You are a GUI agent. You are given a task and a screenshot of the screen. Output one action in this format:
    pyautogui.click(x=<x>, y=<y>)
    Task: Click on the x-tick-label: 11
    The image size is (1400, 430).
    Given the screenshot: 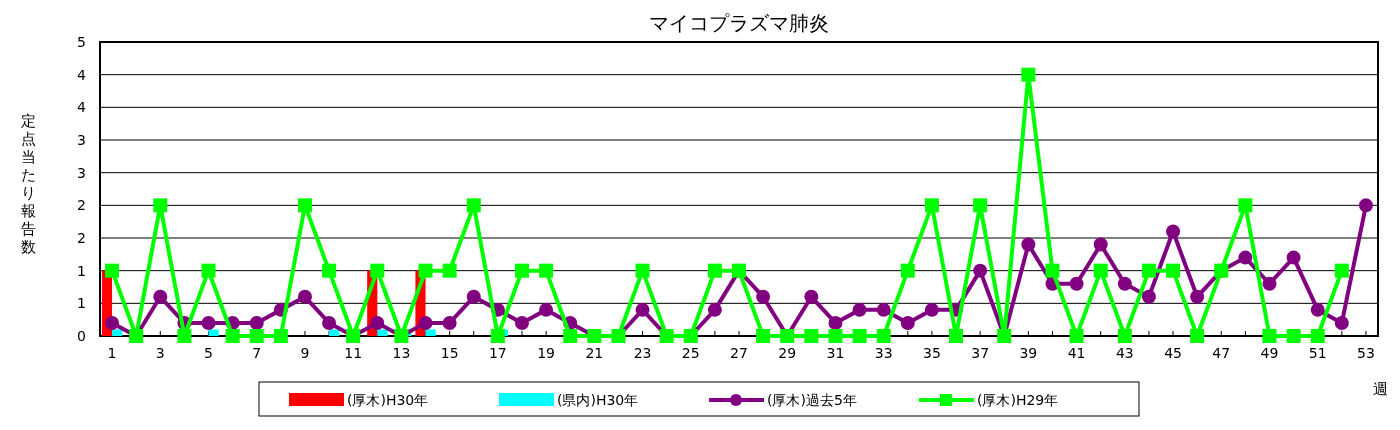 What is the action you would take?
    pyautogui.click(x=353, y=353)
    